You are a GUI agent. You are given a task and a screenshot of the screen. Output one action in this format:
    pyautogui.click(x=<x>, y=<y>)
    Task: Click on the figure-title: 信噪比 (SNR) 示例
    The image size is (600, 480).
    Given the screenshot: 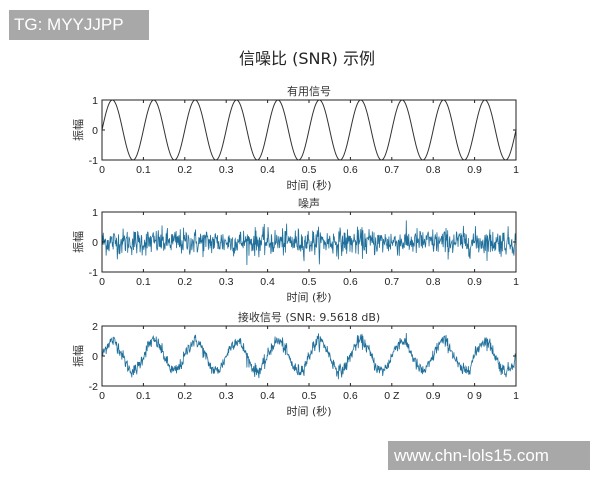 What is the action you would take?
    pyautogui.click(x=307, y=58)
    